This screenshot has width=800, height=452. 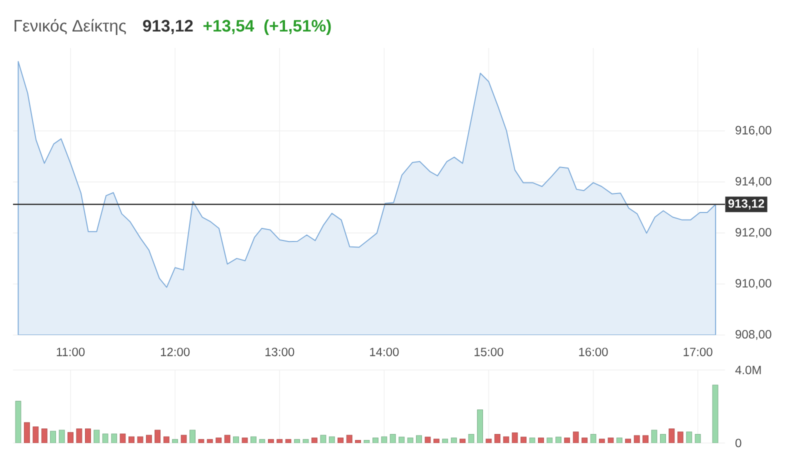 What do you see at coordinates (175, 352) in the screenshot?
I see `x-tick-label: 12:00` at bounding box center [175, 352].